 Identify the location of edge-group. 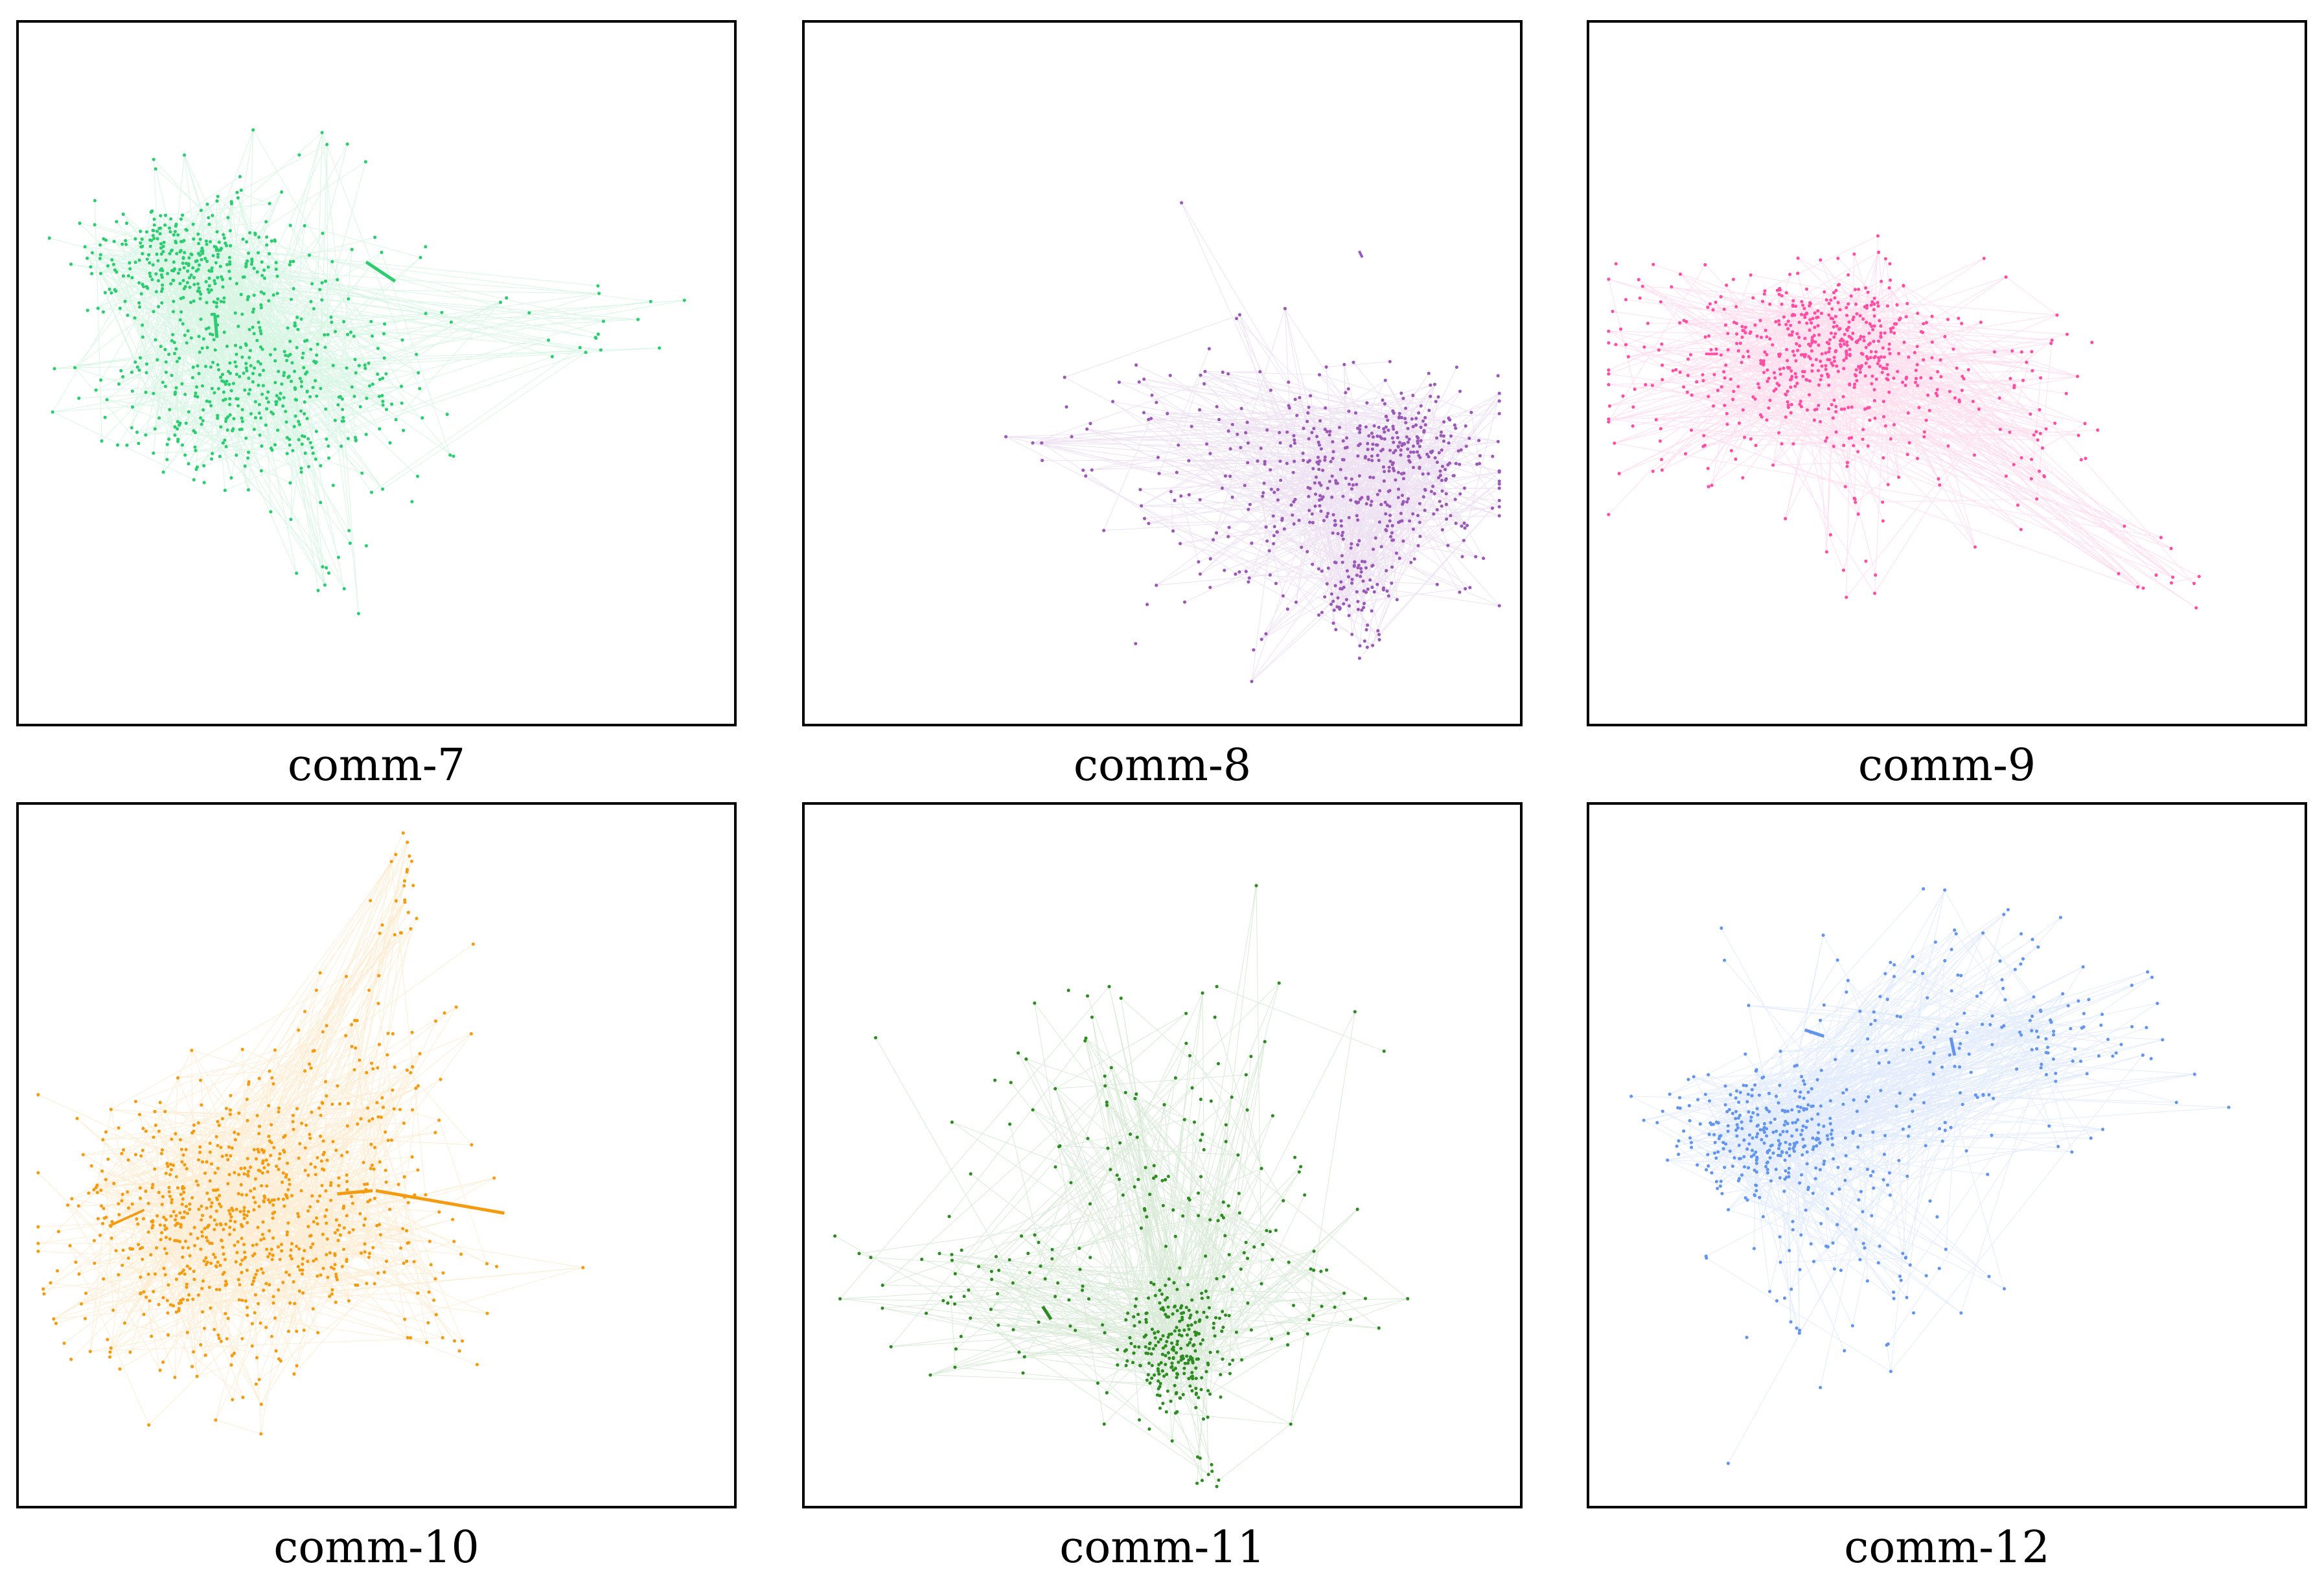
(1253, 442).